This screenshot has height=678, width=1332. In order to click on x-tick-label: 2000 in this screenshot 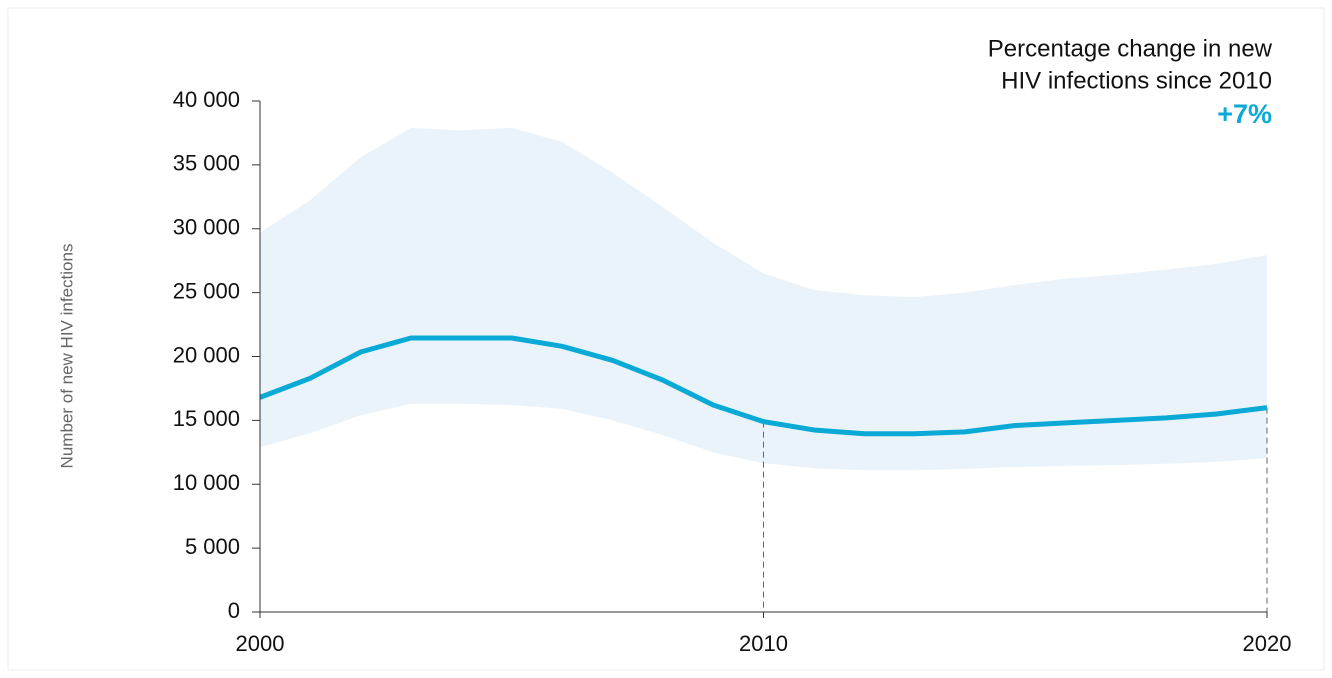, I will do `click(260, 643)`.